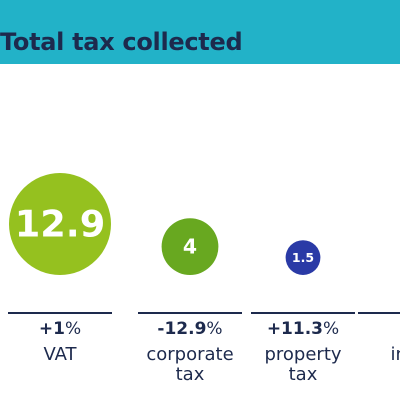 Image resolution: width=400 pixels, height=400 pixels. I want to click on change-label: +1%, so click(60, 329).